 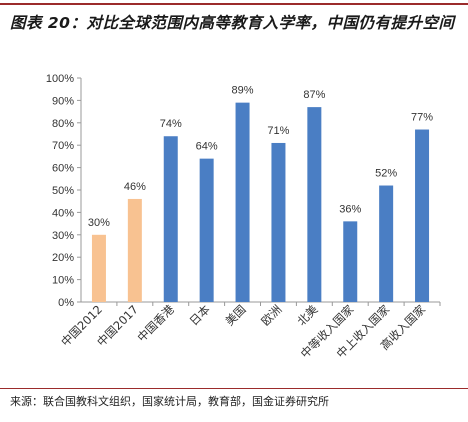 I want to click on y-tick-label: 90%, so click(x=63, y=101).